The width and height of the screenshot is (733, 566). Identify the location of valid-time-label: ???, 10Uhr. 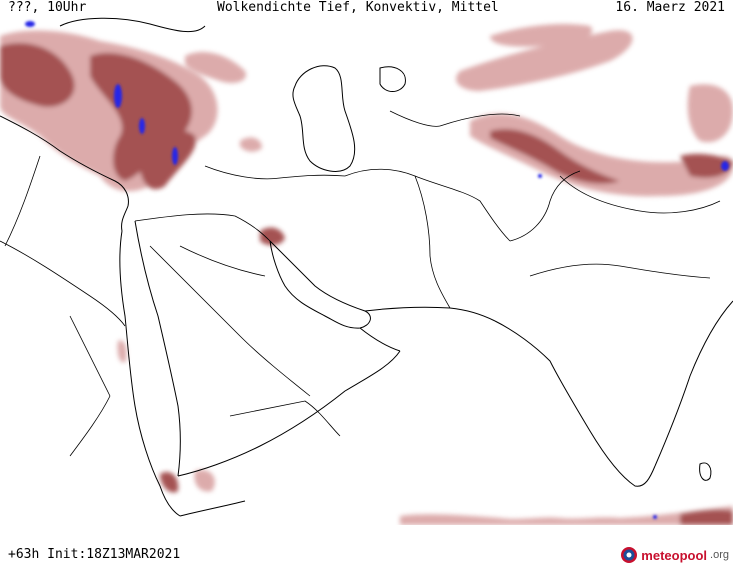
(47, 7).